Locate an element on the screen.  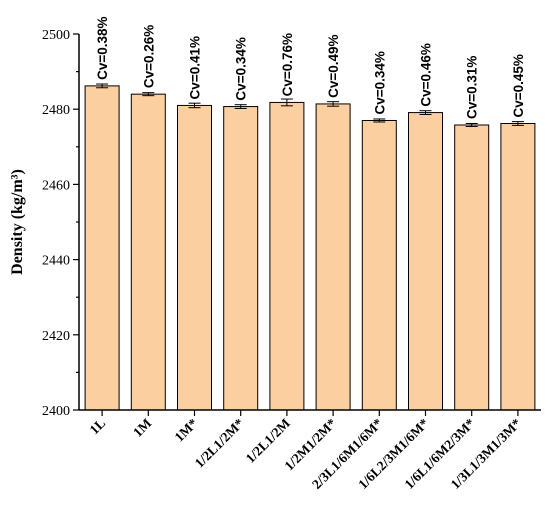
data-label-4: Cv=0.34% is located at coordinates (241, 68).